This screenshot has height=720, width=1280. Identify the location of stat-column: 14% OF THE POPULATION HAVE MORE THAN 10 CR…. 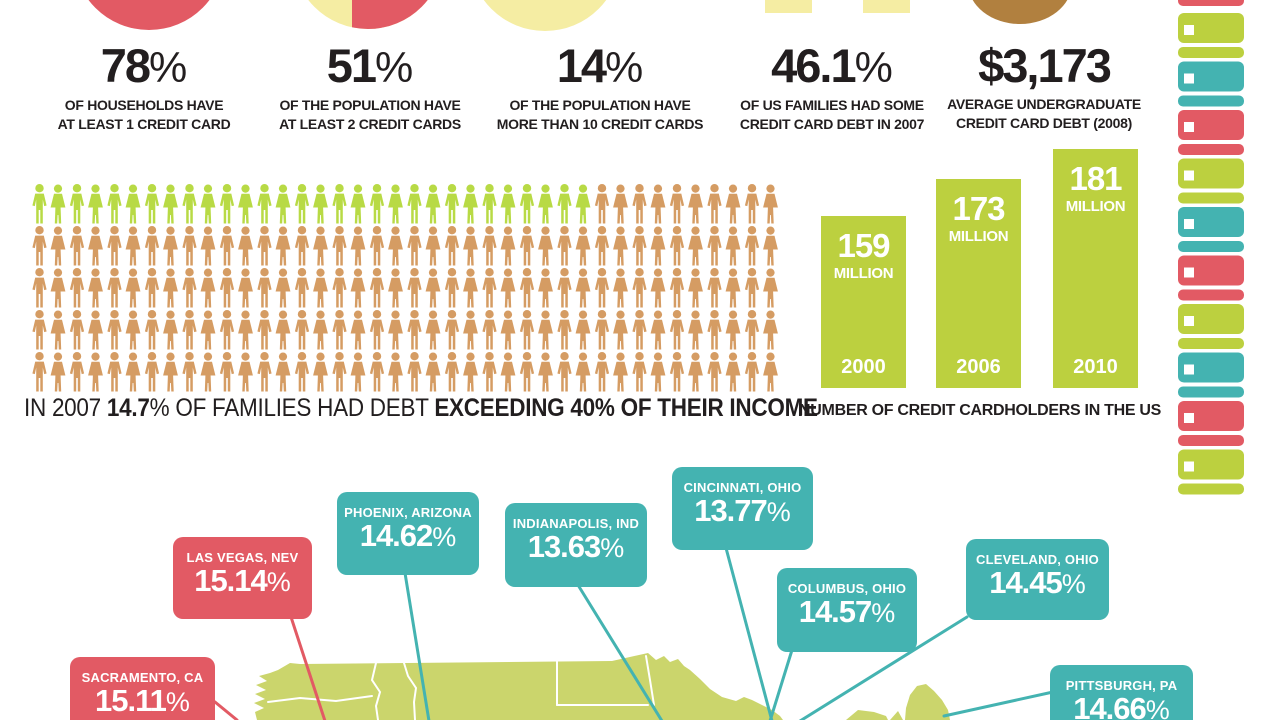
(600, 88).